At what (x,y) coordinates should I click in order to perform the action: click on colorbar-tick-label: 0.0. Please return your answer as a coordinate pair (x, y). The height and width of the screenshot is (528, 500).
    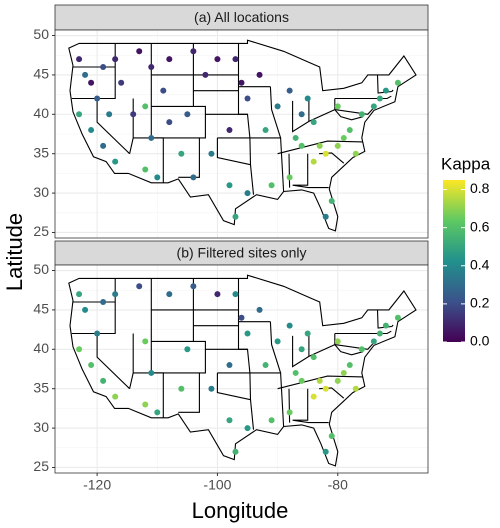
    Looking at the image, I should click on (480, 341).